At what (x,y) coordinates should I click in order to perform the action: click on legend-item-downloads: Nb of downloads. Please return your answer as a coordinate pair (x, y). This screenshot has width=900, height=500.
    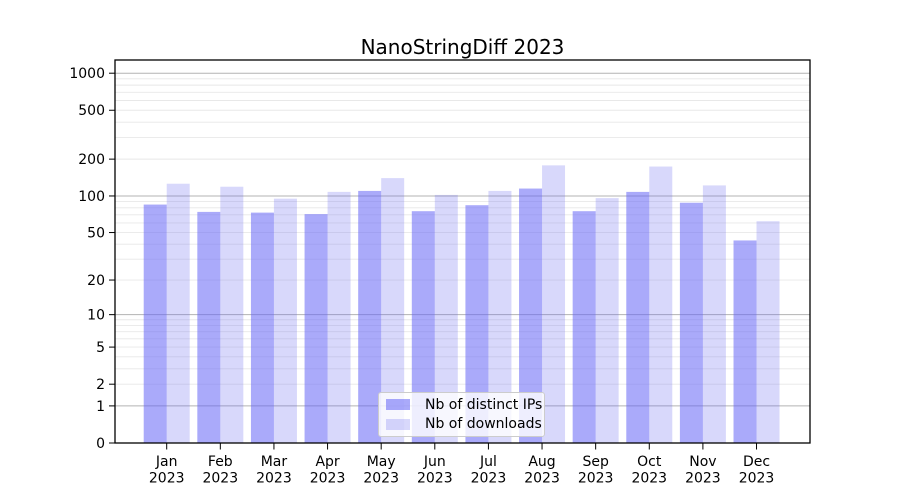
    Looking at the image, I should click on (465, 424).